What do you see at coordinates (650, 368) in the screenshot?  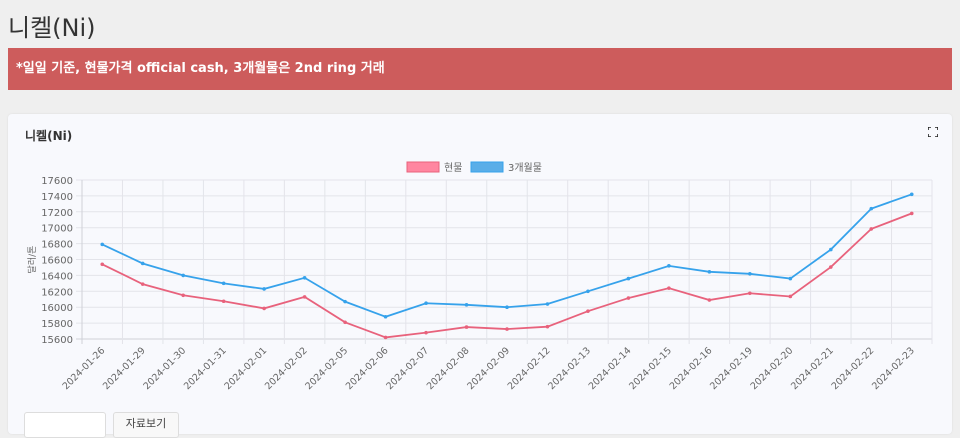 I see `x-tick-label: 2024-02-15` at bounding box center [650, 368].